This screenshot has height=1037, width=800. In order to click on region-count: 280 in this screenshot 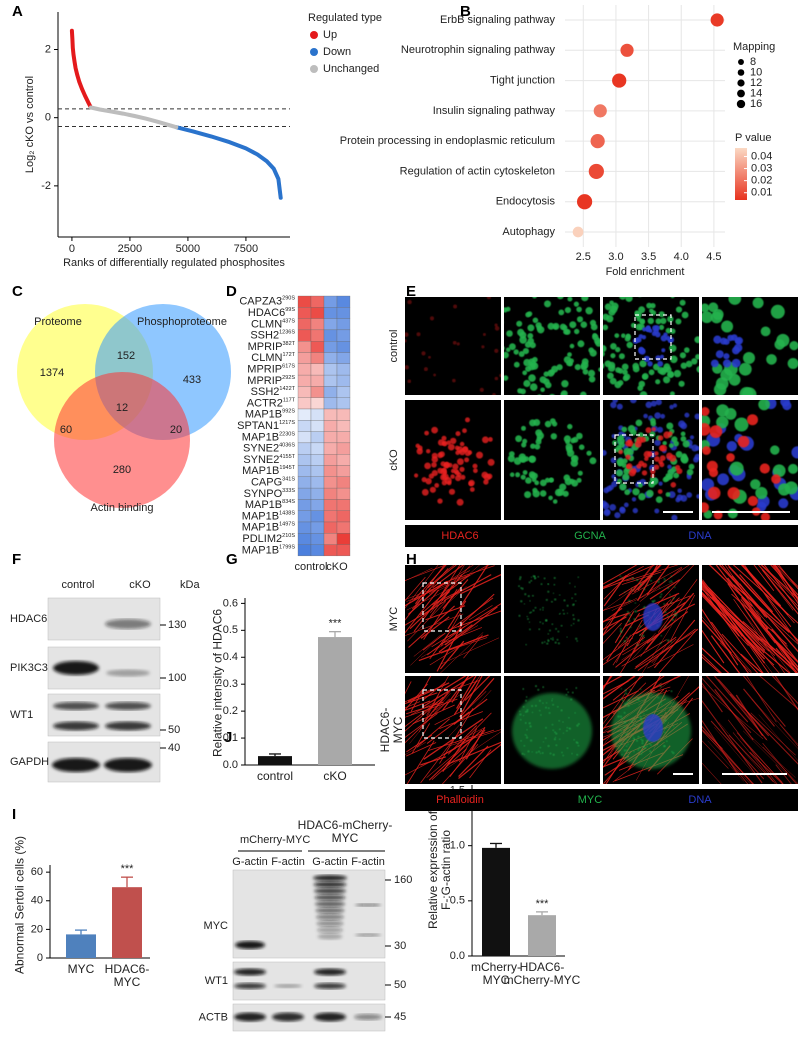, I will do `click(122, 470)`.